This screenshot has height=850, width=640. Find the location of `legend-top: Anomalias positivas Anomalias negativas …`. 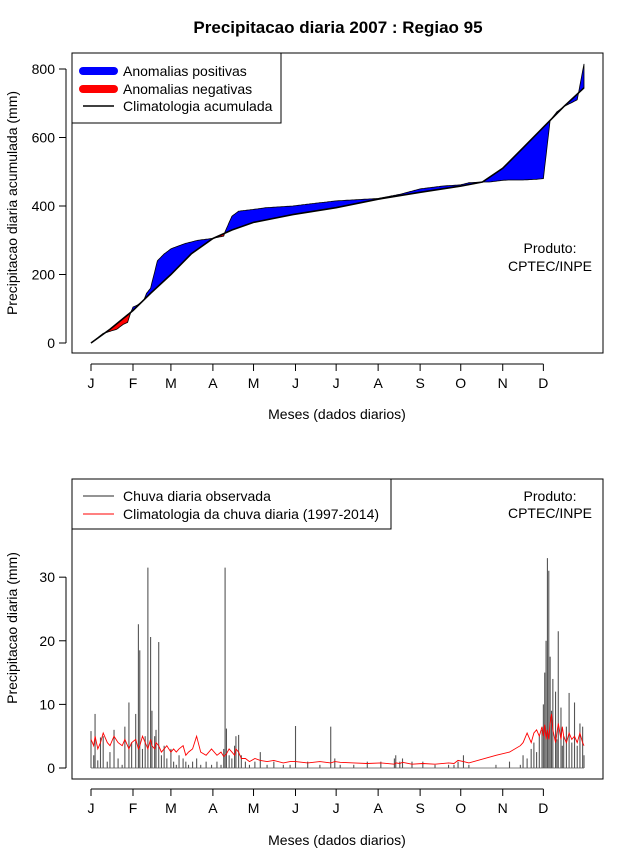

legend-top: Anomalias positivas Anomalias negativas … is located at coordinates (176, 88).